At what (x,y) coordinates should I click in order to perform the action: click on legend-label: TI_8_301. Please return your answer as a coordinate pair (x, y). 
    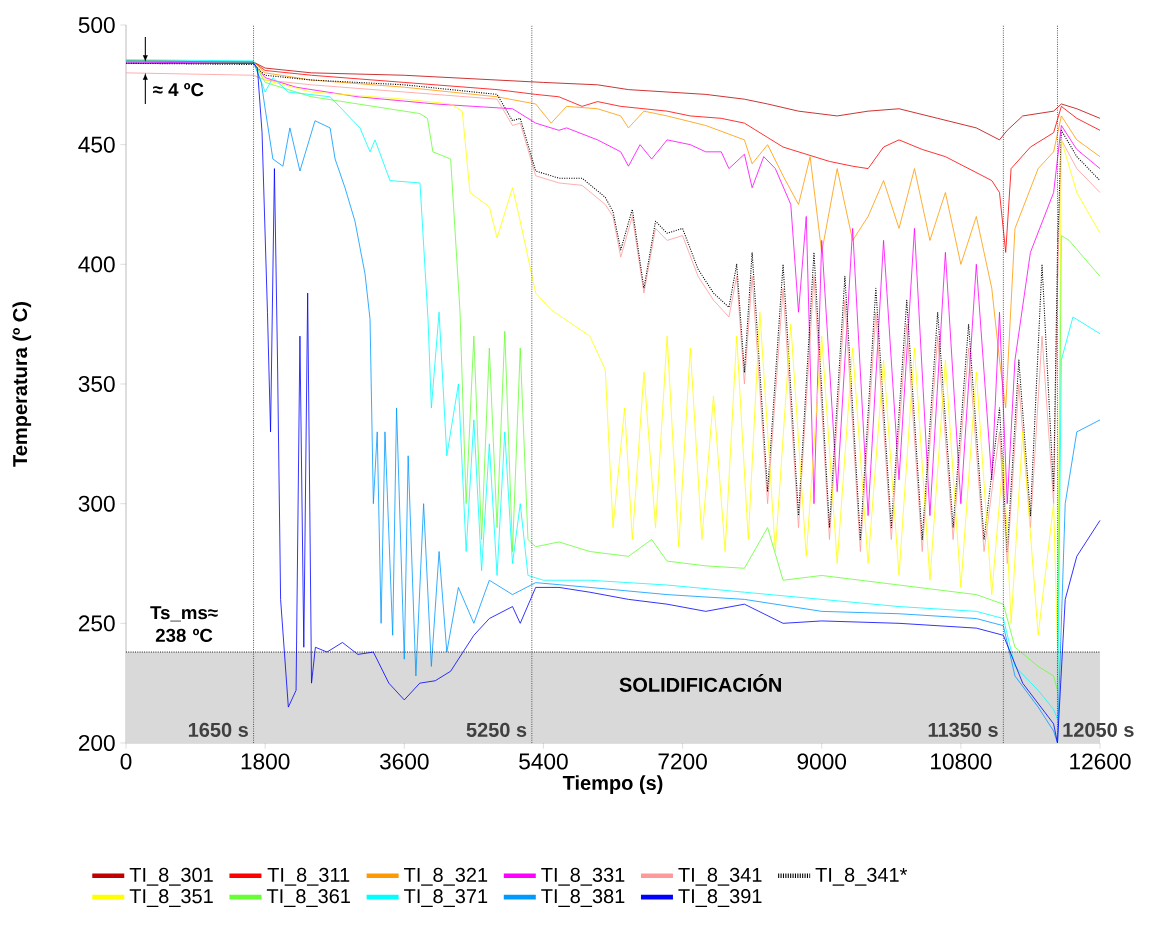
    Looking at the image, I should click on (171, 876).